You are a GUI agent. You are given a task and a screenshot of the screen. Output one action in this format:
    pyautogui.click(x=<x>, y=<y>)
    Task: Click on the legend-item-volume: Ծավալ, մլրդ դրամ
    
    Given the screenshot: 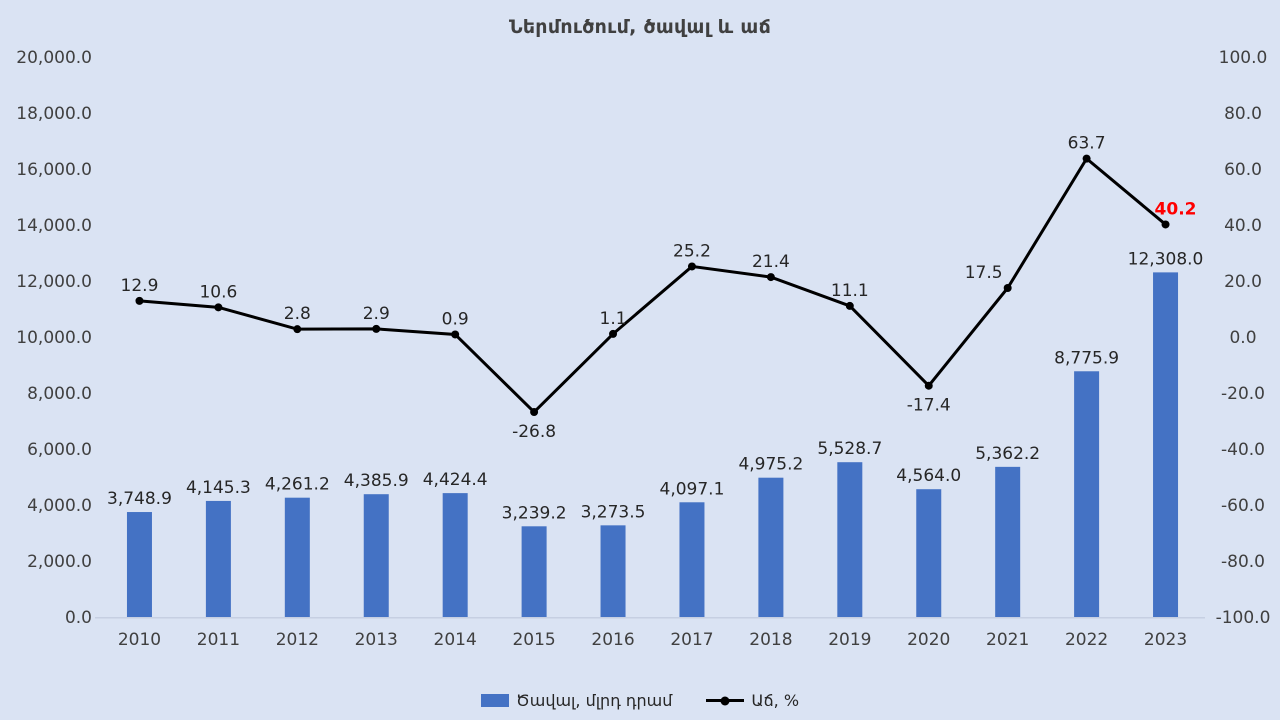 What is the action you would take?
    pyautogui.click(x=576, y=700)
    